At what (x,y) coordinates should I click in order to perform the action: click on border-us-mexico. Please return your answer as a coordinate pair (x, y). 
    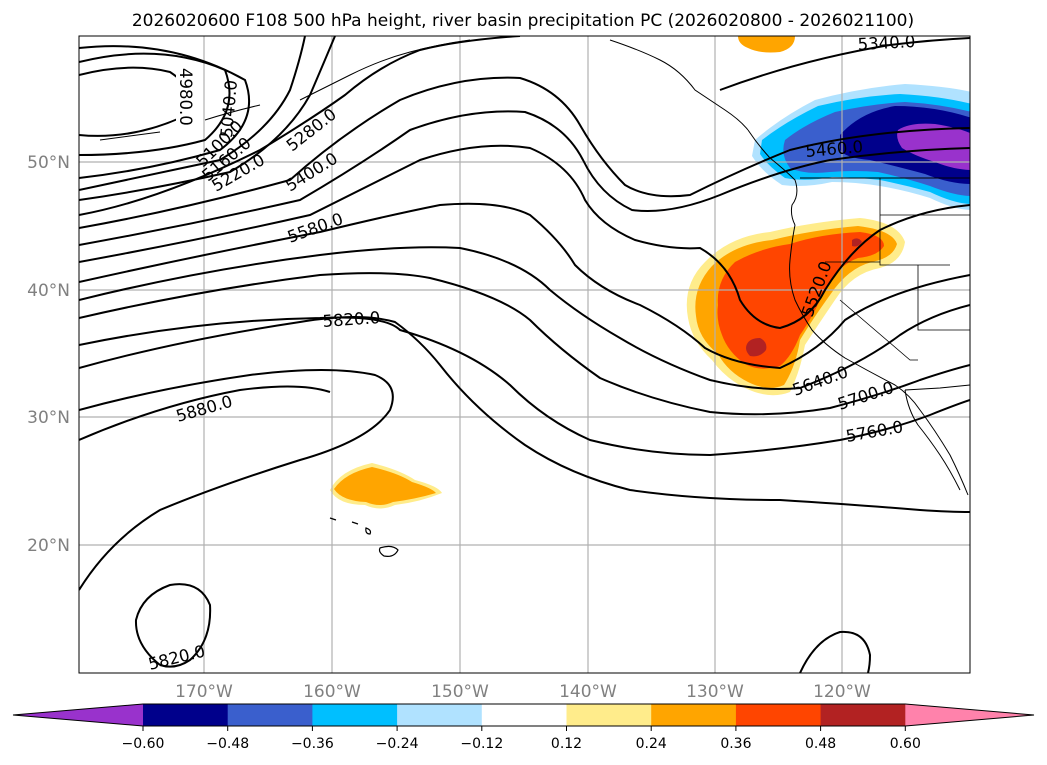
    Looking at the image, I should click on (937, 387).